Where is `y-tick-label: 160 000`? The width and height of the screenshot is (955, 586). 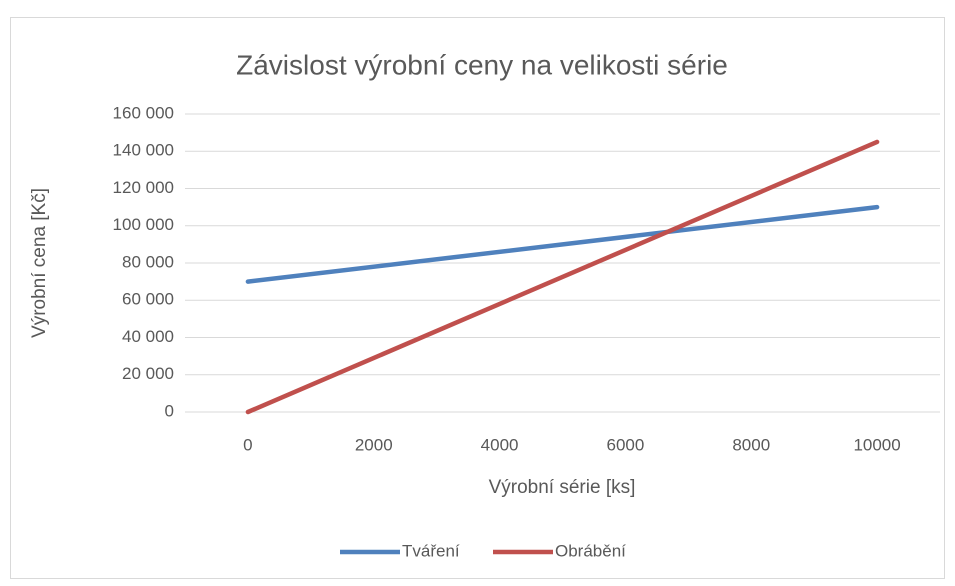
y-tick-label: 160 000 is located at coordinates (143, 112).